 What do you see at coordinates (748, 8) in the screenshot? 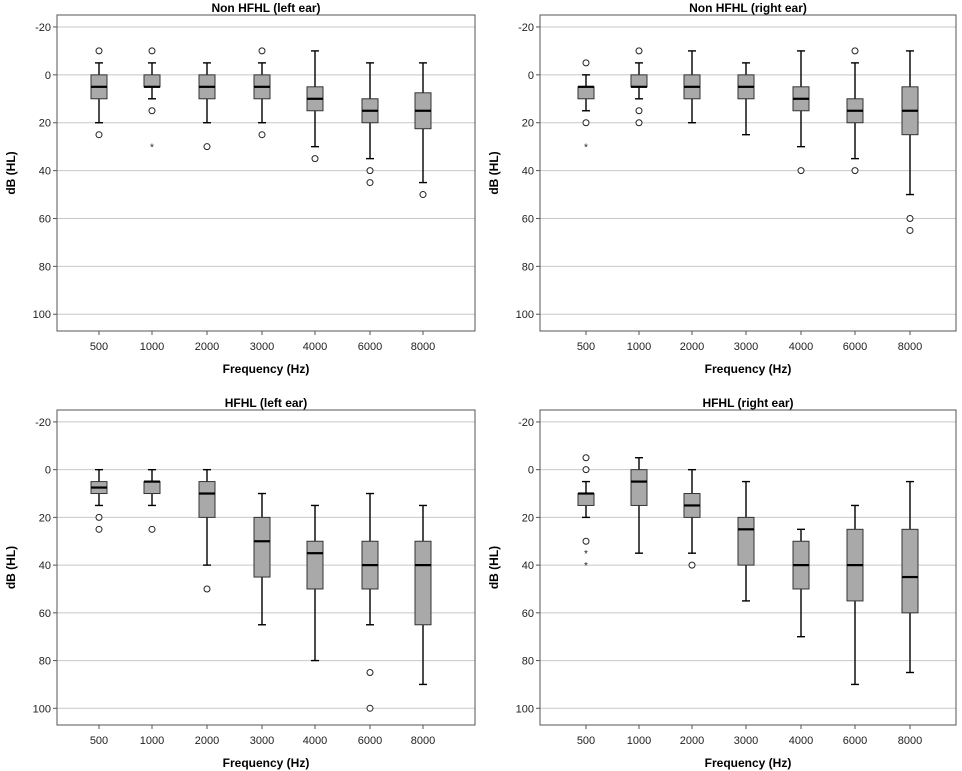
I see `chart-title: Non HFHL (right ear)` at bounding box center [748, 8].